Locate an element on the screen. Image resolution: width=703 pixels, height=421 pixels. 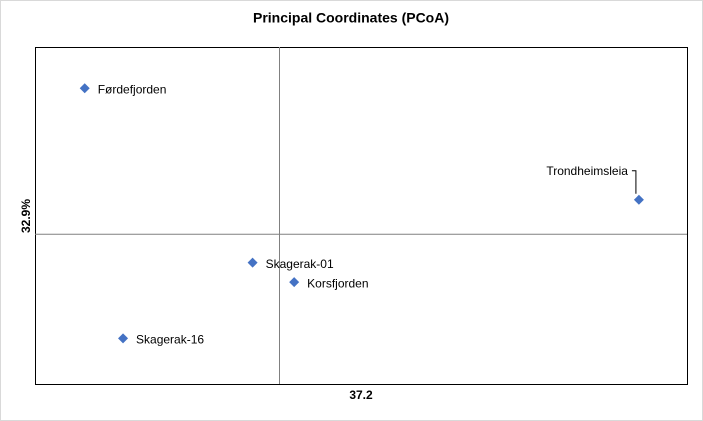
point-label: Skagerak-01 is located at coordinates (300, 264).